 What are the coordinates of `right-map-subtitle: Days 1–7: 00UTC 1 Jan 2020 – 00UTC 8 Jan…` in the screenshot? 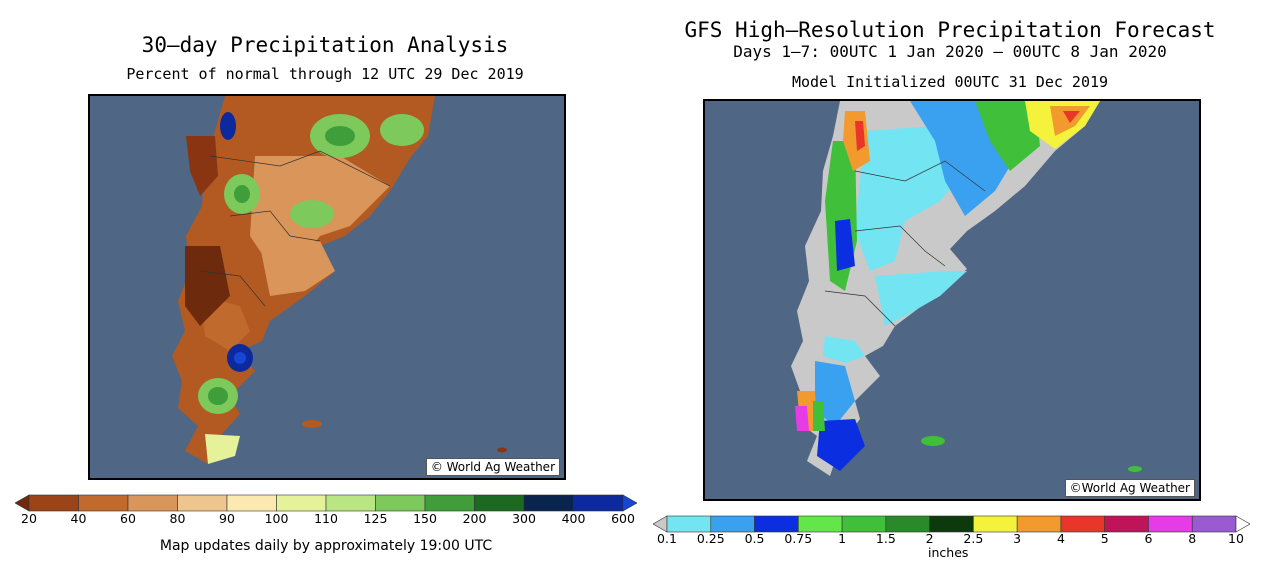 It's located at (950, 51).